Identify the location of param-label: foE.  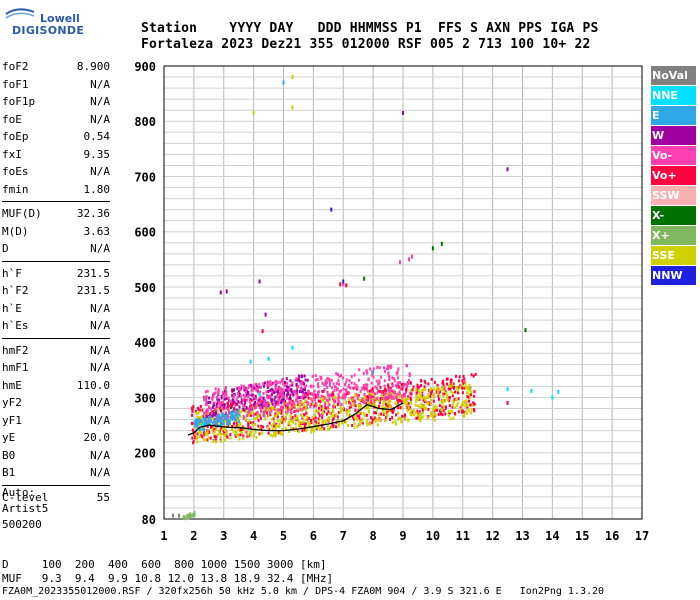
(12, 119).